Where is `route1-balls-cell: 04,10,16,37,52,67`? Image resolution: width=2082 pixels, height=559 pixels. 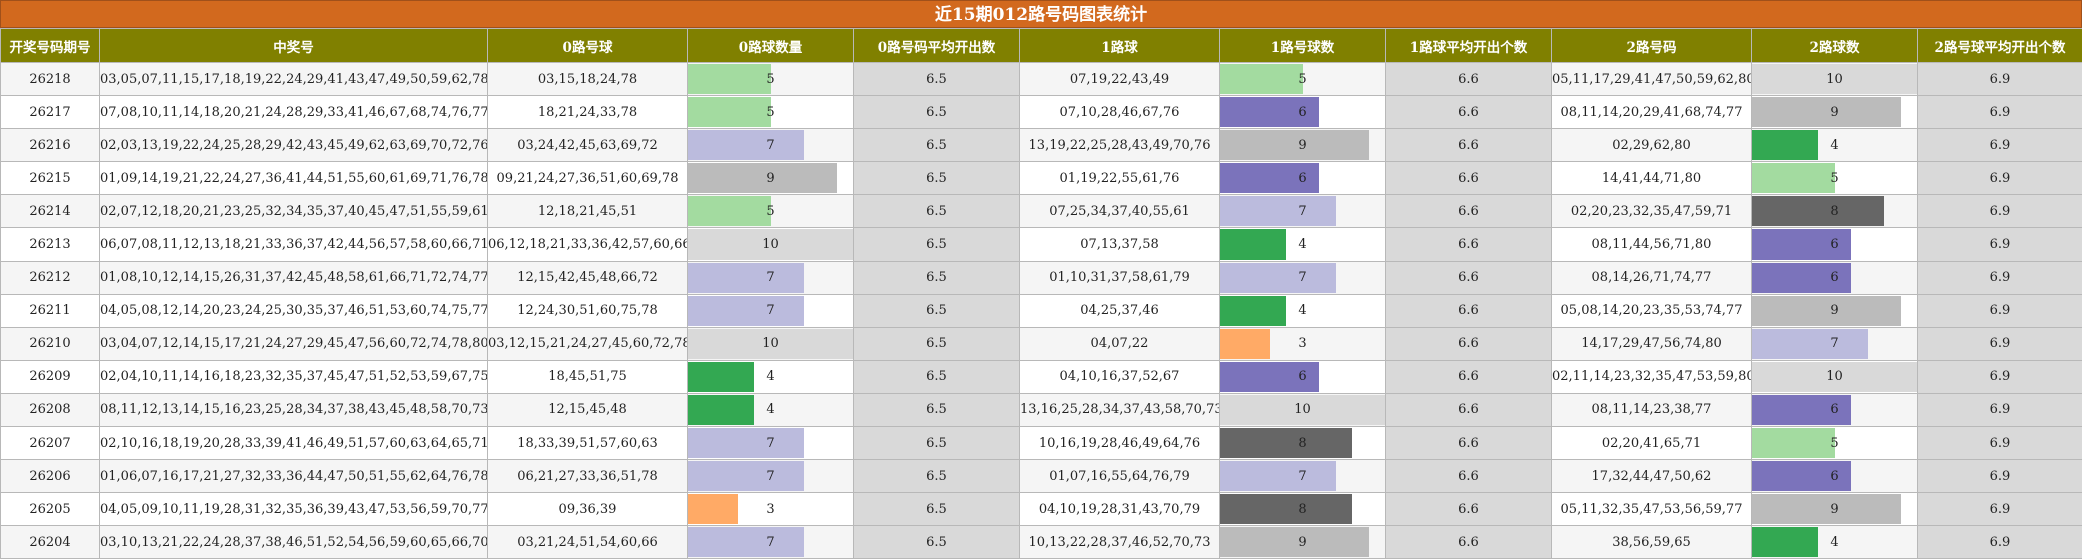 route1-balls-cell: 04,10,16,37,52,67 is located at coordinates (1120, 376).